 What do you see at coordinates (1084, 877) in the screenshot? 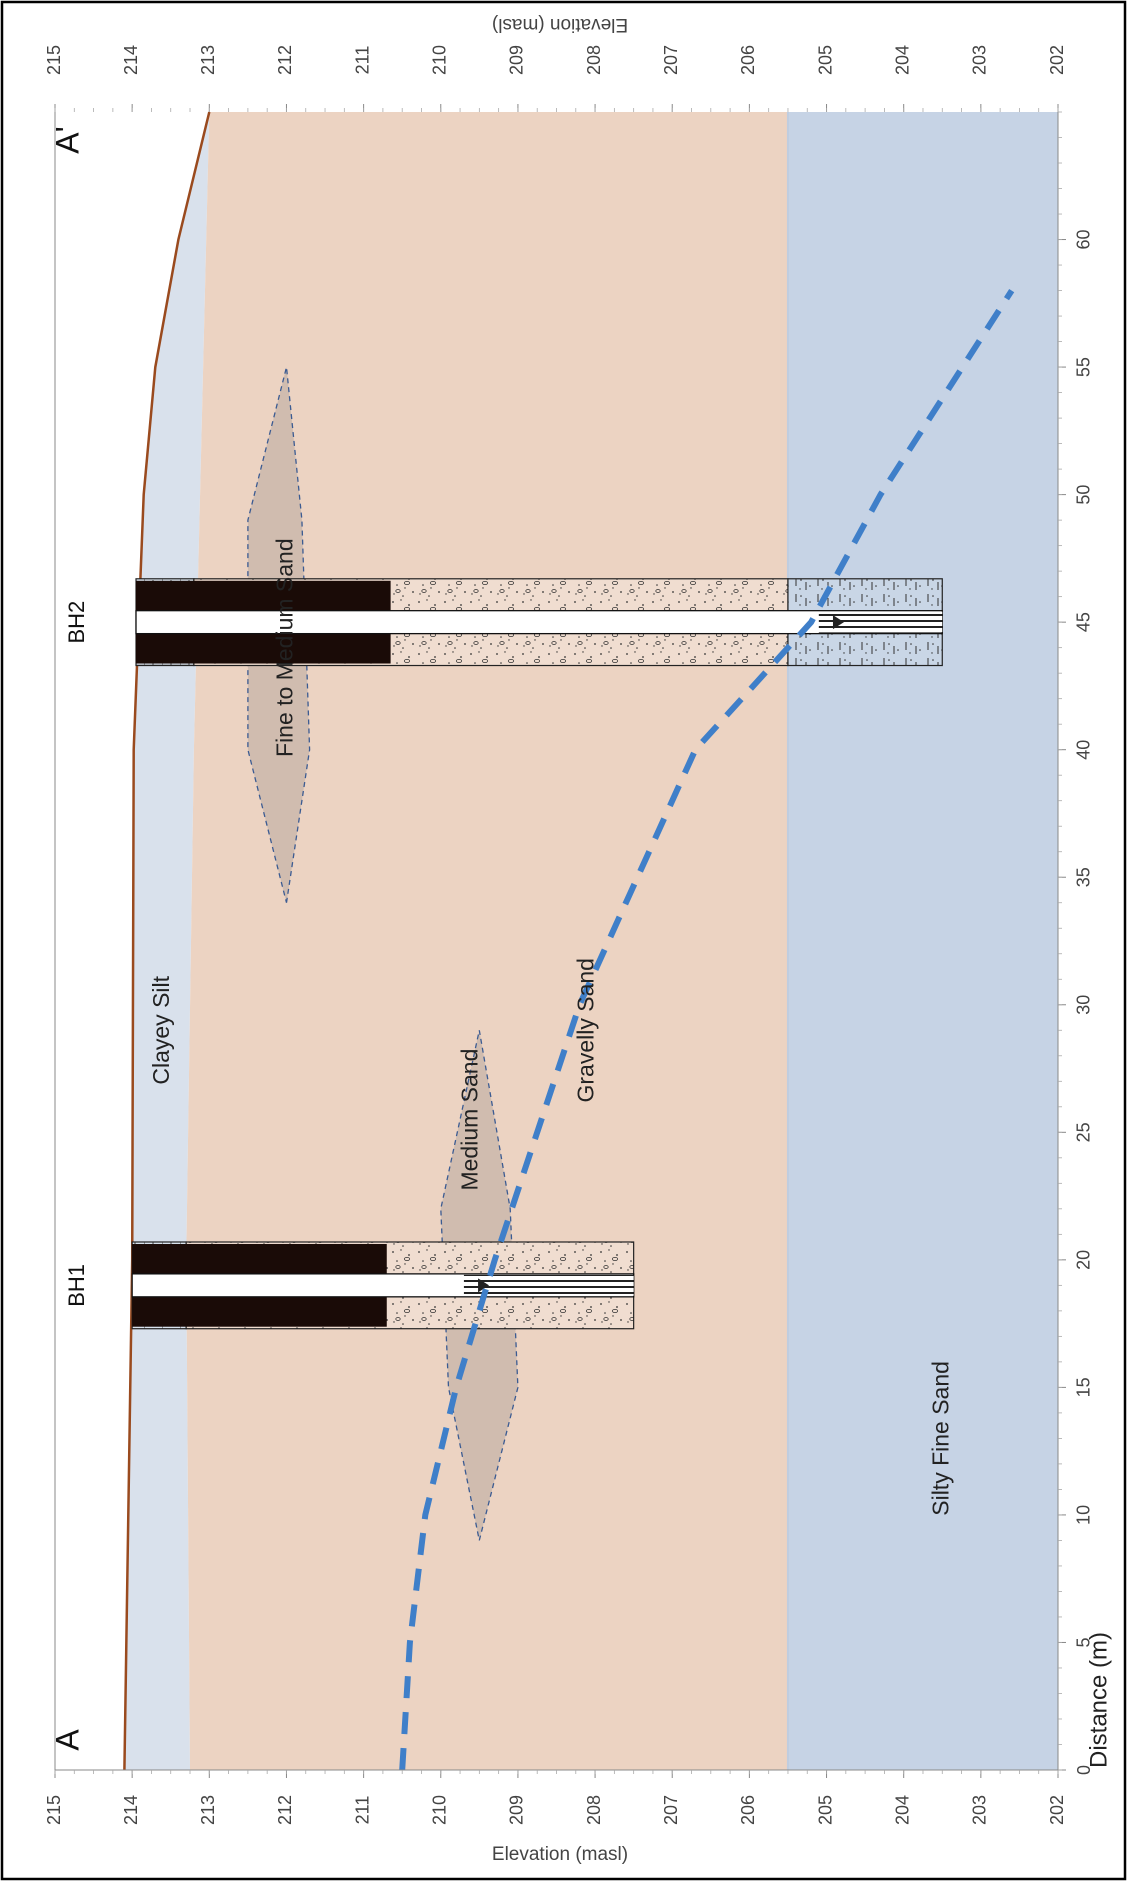
I see `distance-tick-label: 35` at bounding box center [1084, 877].